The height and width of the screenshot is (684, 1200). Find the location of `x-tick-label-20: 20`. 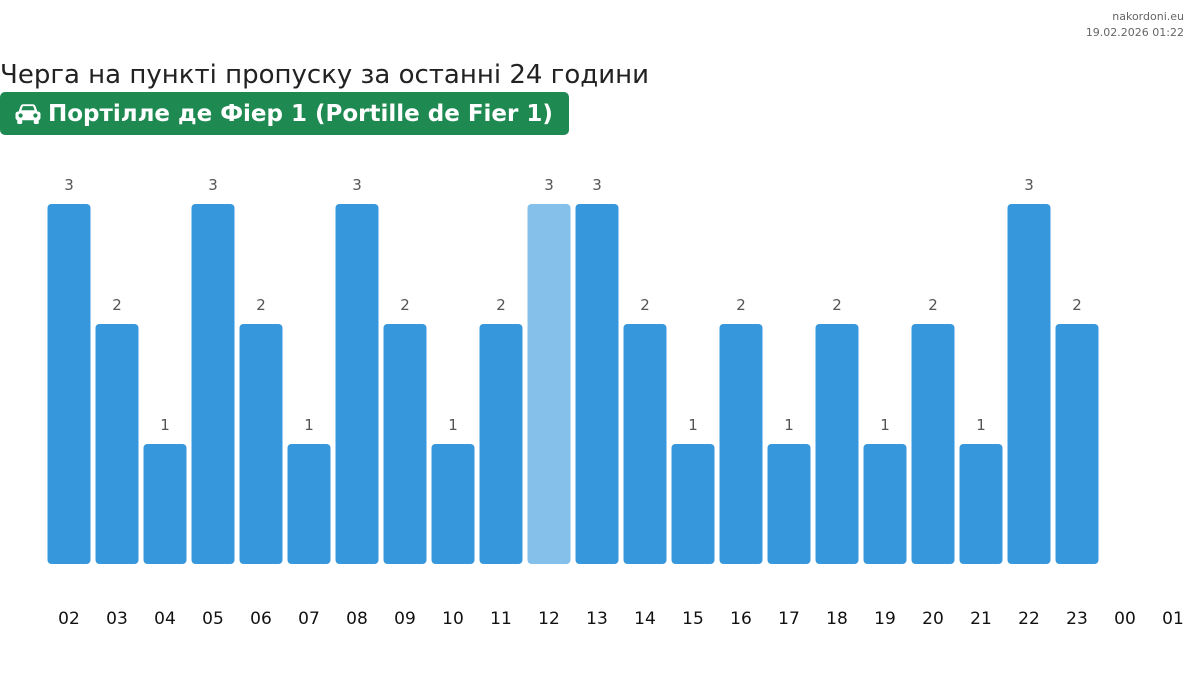

x-tick-label-20: 20 is located at coordinates (933, 619).